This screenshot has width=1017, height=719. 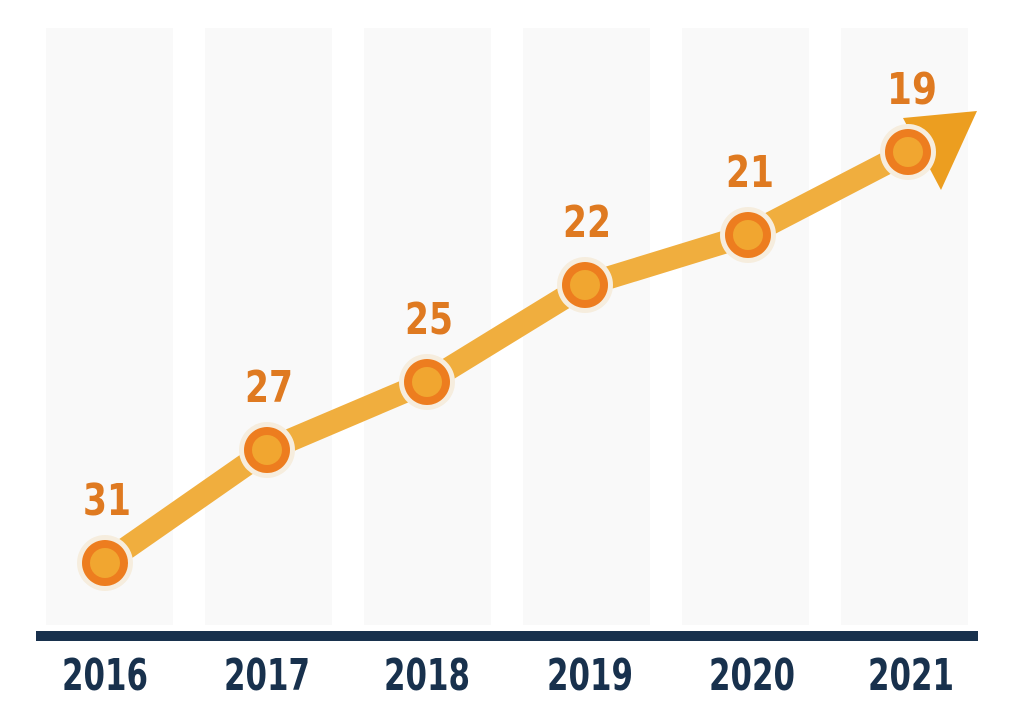 I want to click on data-point-marker-2021, so click(x=908, y=152).